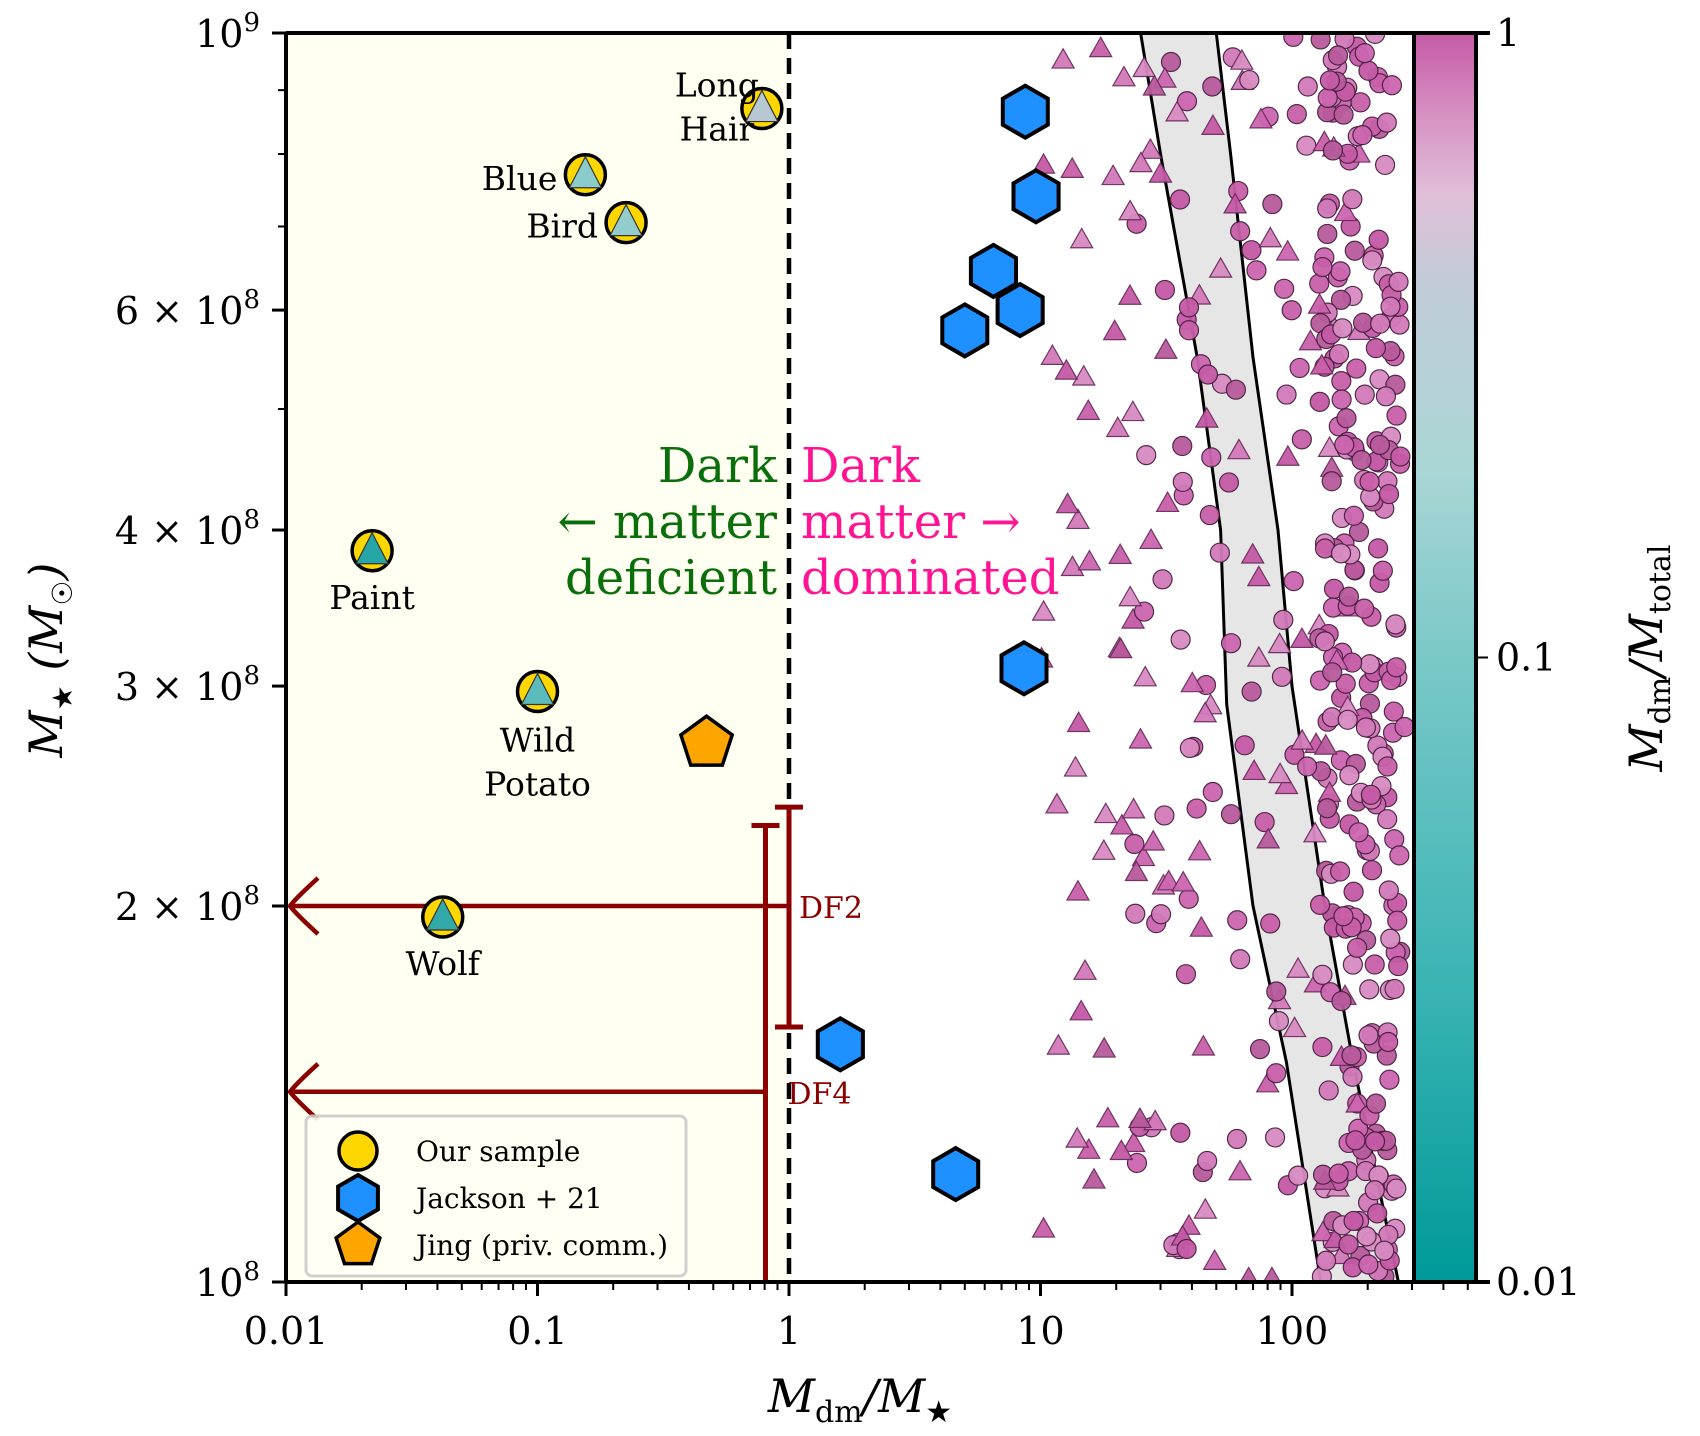 The image size is (1700, 1436). I want to click on galaxy-label: Wild, so click(538, 740).